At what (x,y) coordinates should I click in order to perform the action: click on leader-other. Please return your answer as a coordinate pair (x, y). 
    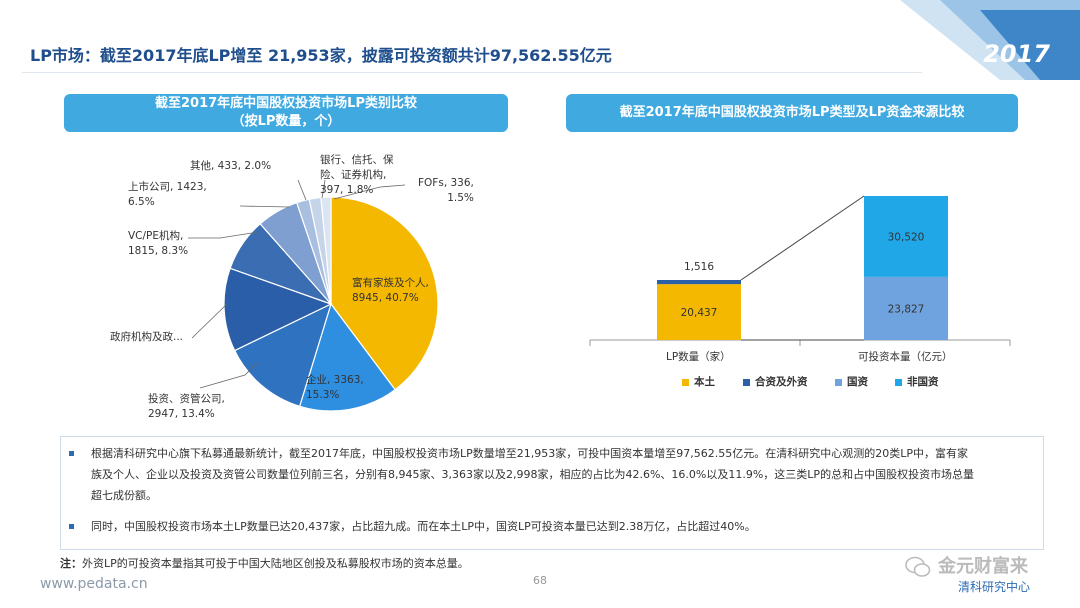
    Looking at the image, I should click on (302, 190).